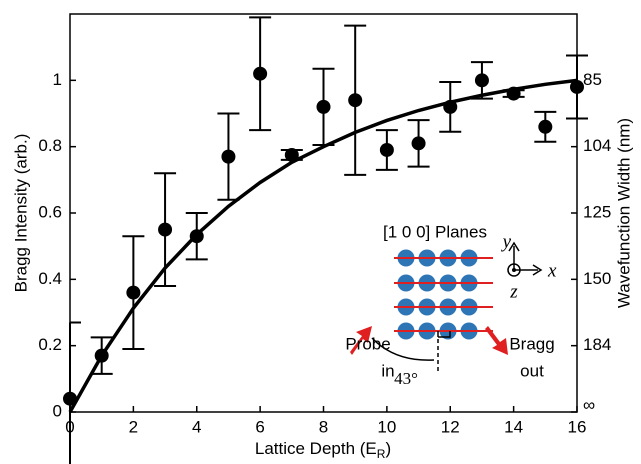 The image size is (641, 464). I want to click on y-tick-label: 0, so click(57, 410).